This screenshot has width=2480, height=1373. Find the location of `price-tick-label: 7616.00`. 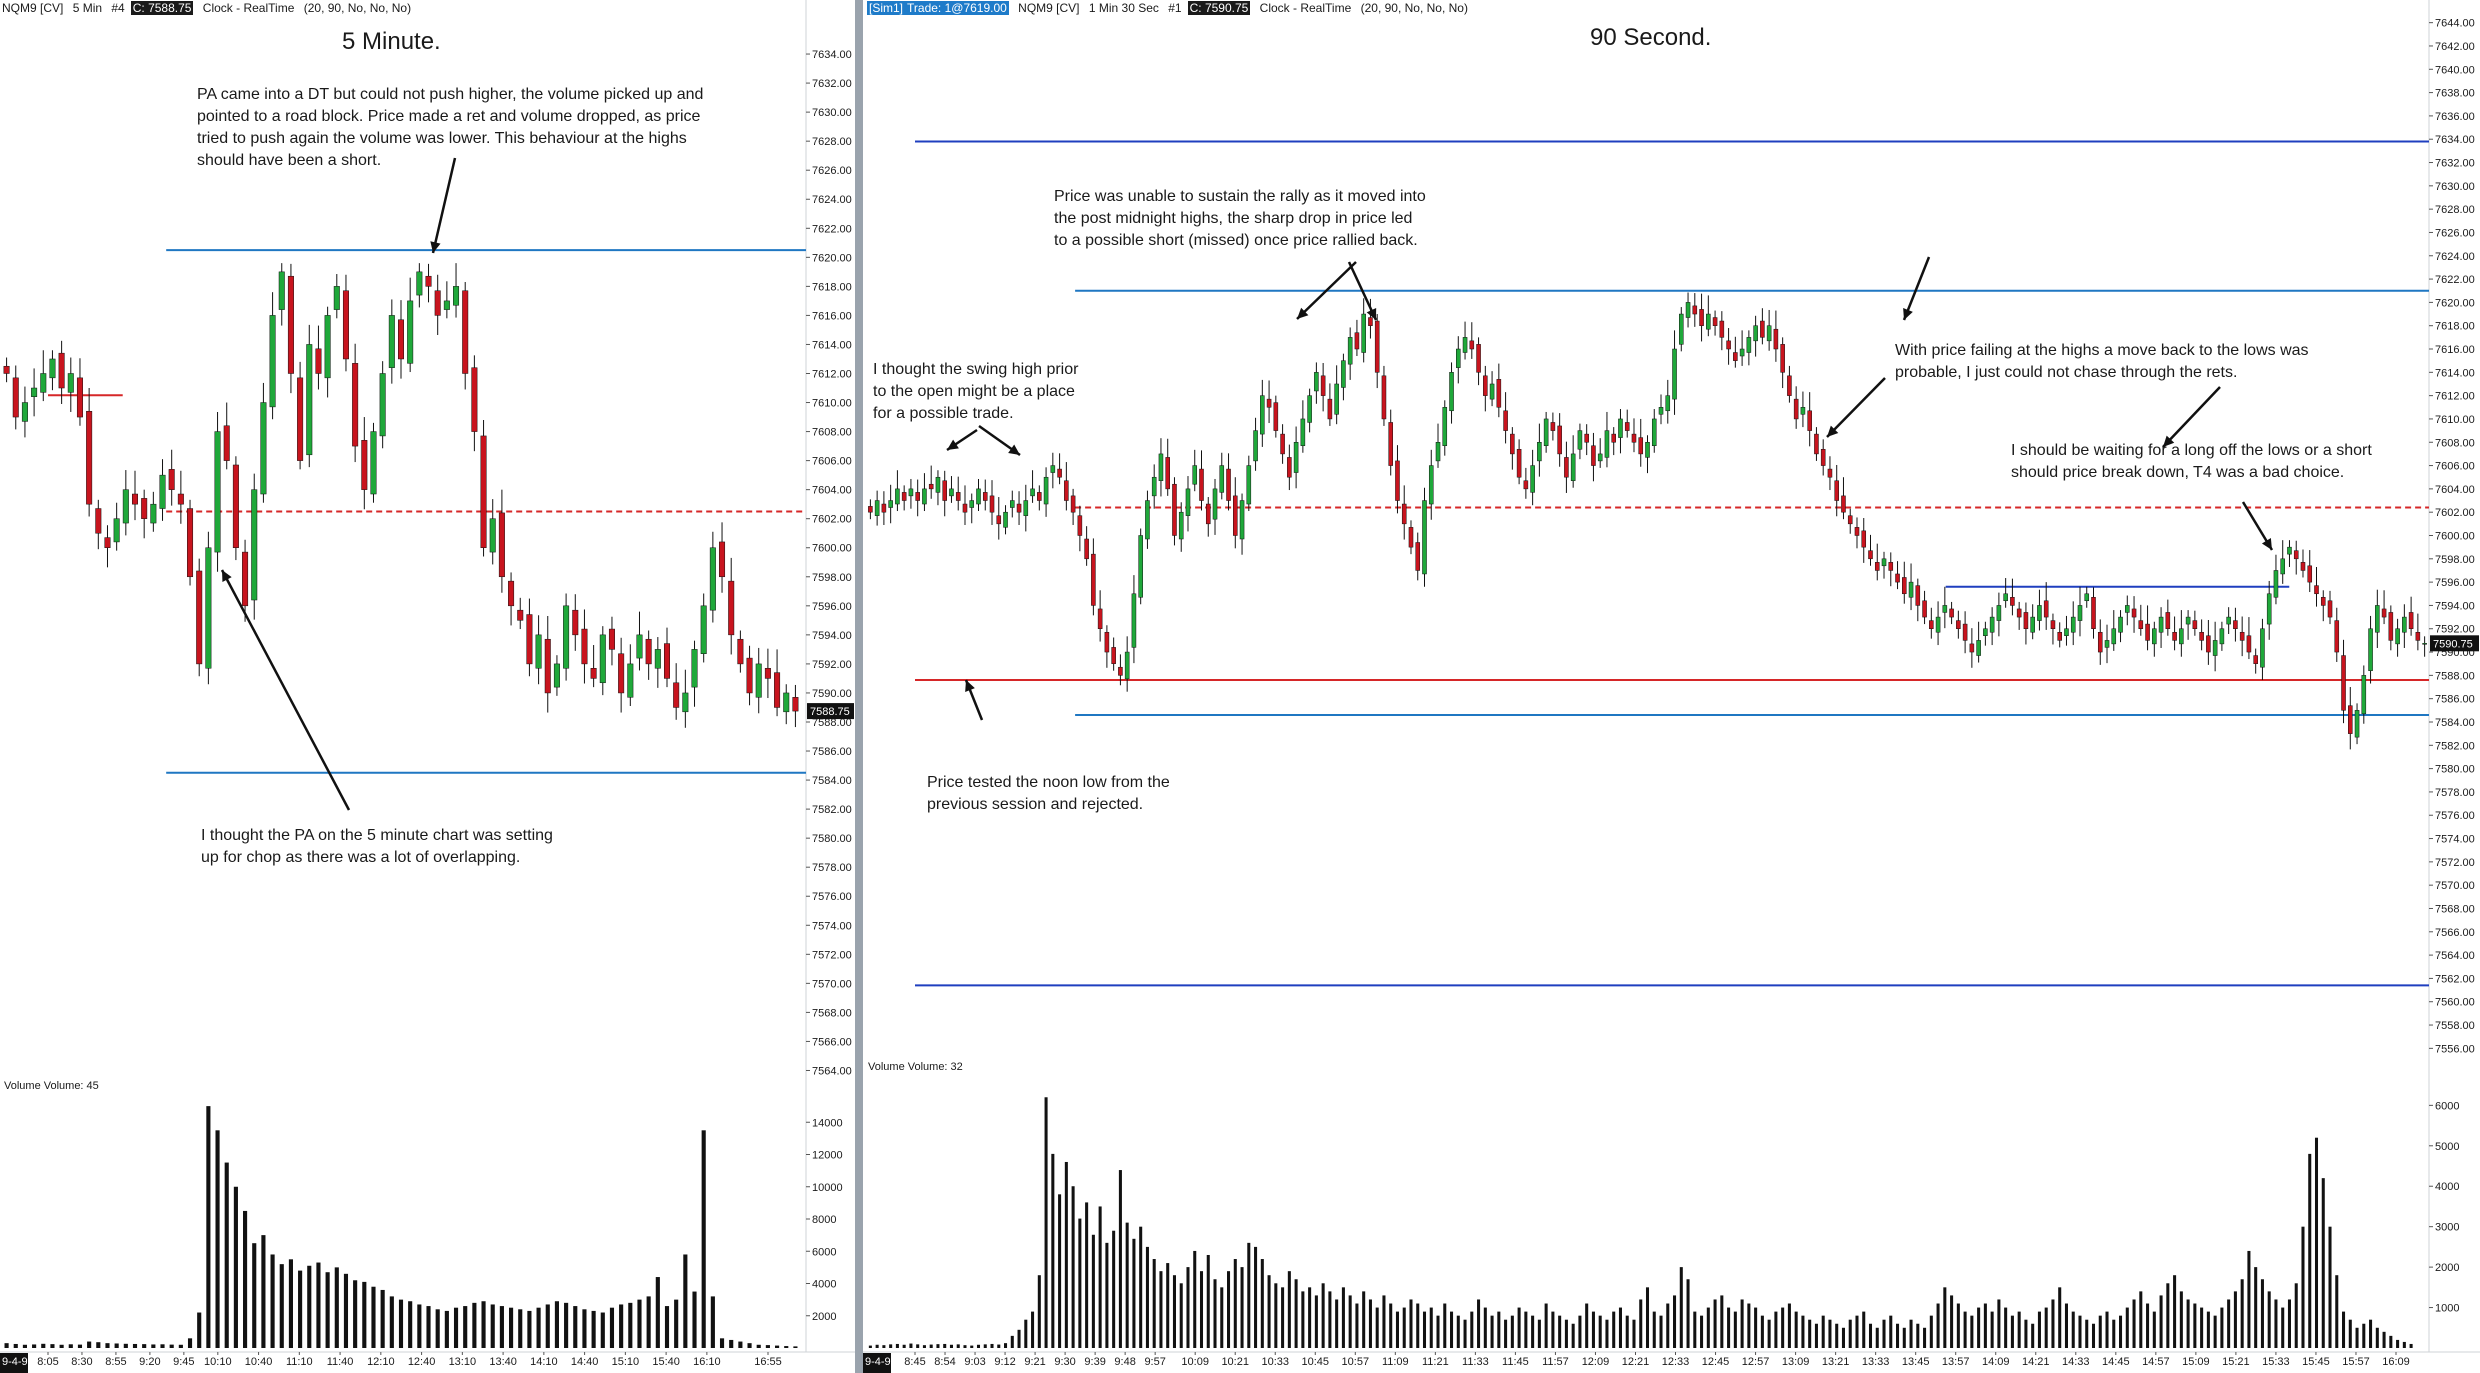

price-tick-label: 7616.00 is located at coordinates (2455, 350).